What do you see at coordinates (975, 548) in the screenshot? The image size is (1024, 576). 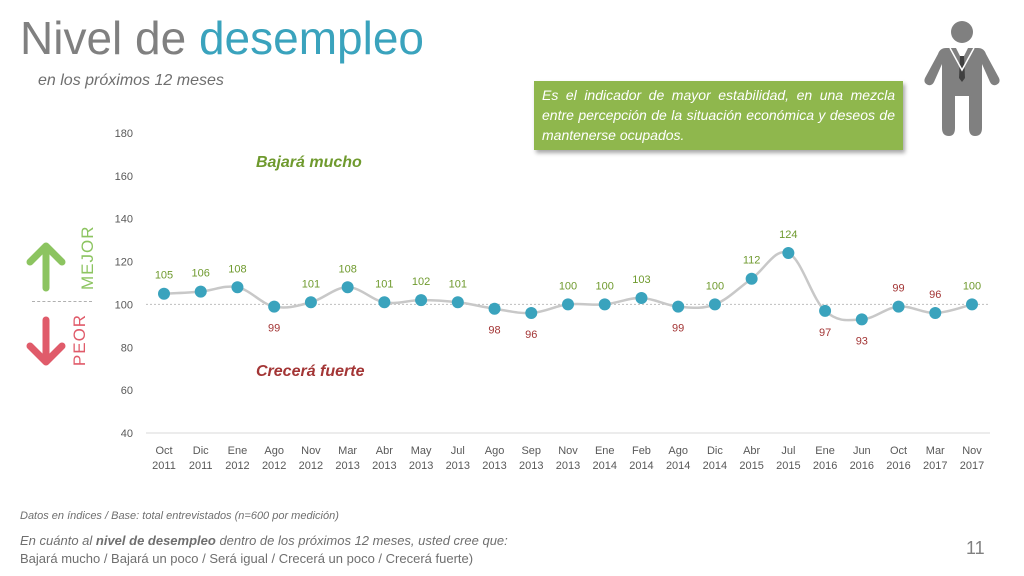 I see `page-number: 11` at bounding box center [975, 548].